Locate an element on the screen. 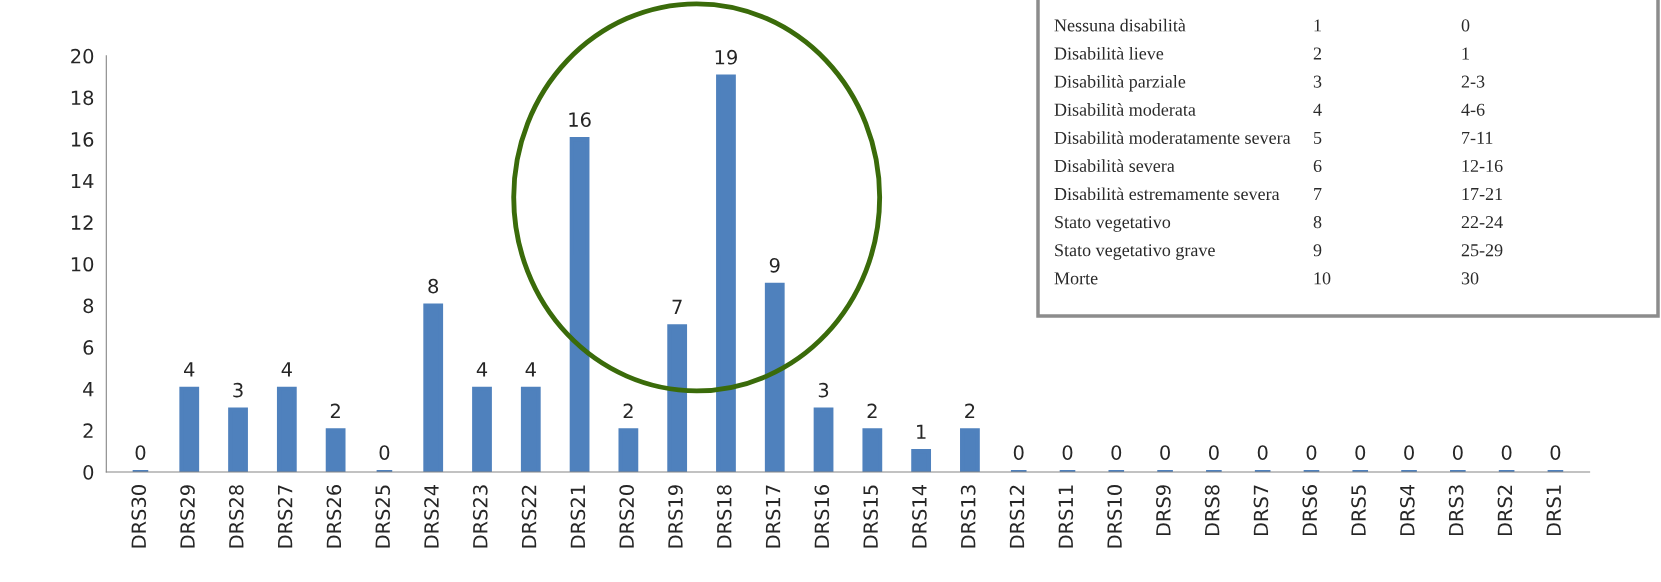  x-tick-label: DRS20 is located at coordinates (627, 516).